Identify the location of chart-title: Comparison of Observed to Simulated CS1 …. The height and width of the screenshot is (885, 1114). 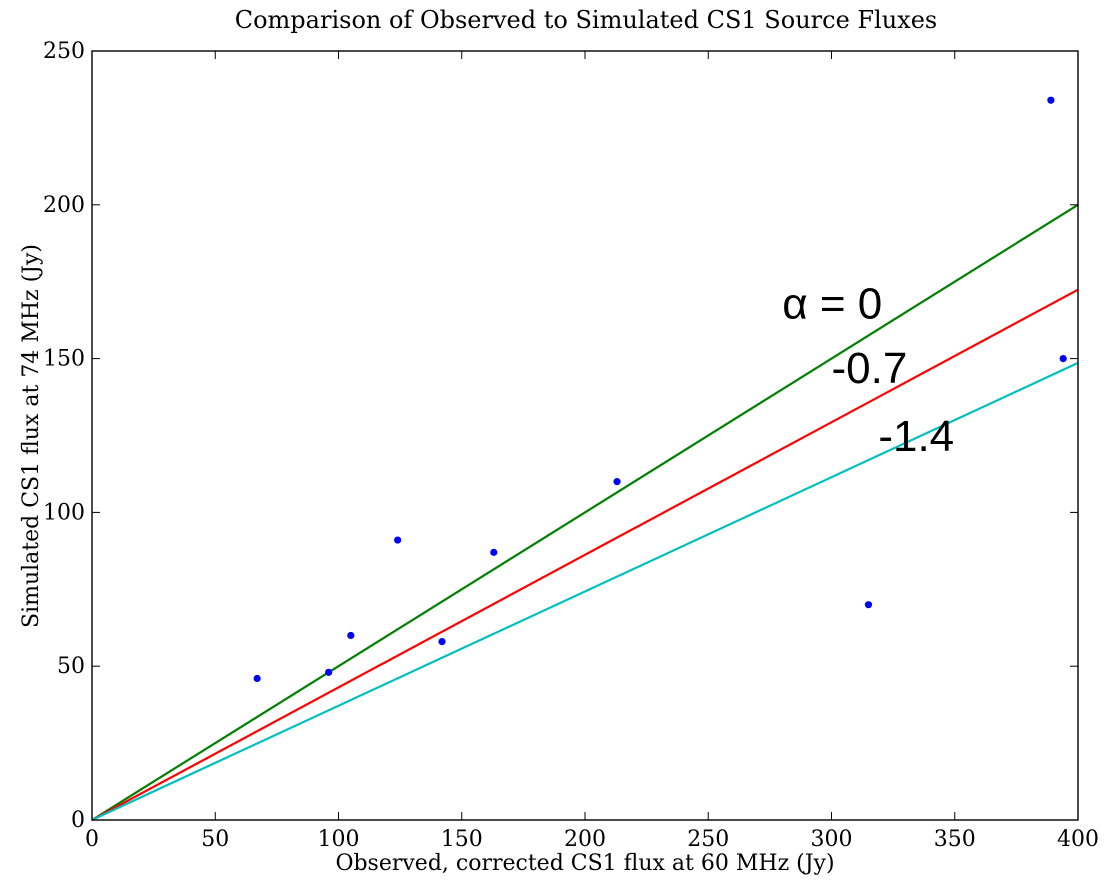
(586, 20).